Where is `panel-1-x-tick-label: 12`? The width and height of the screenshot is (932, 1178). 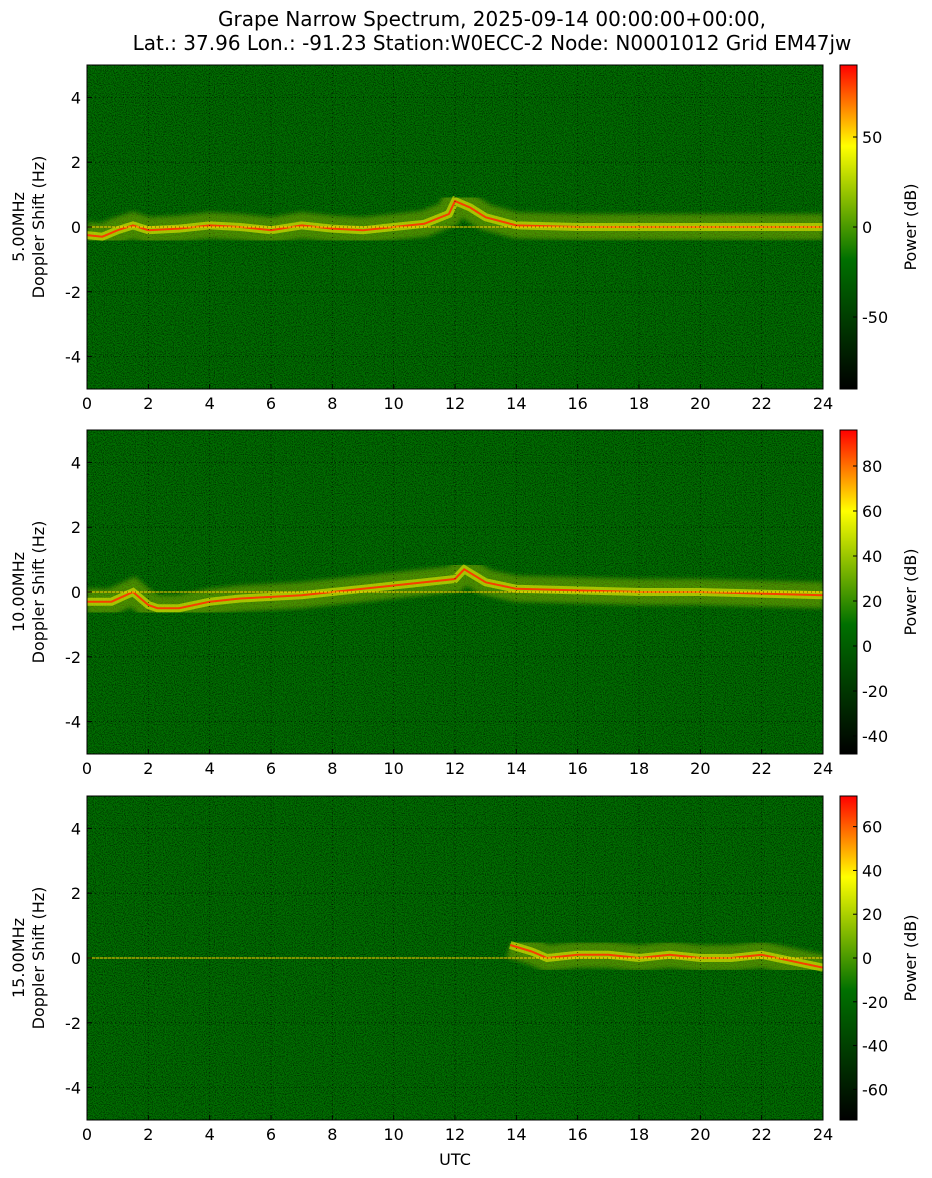 panel-1-x-tick-label: 12 is located at coordinates (455, 403).